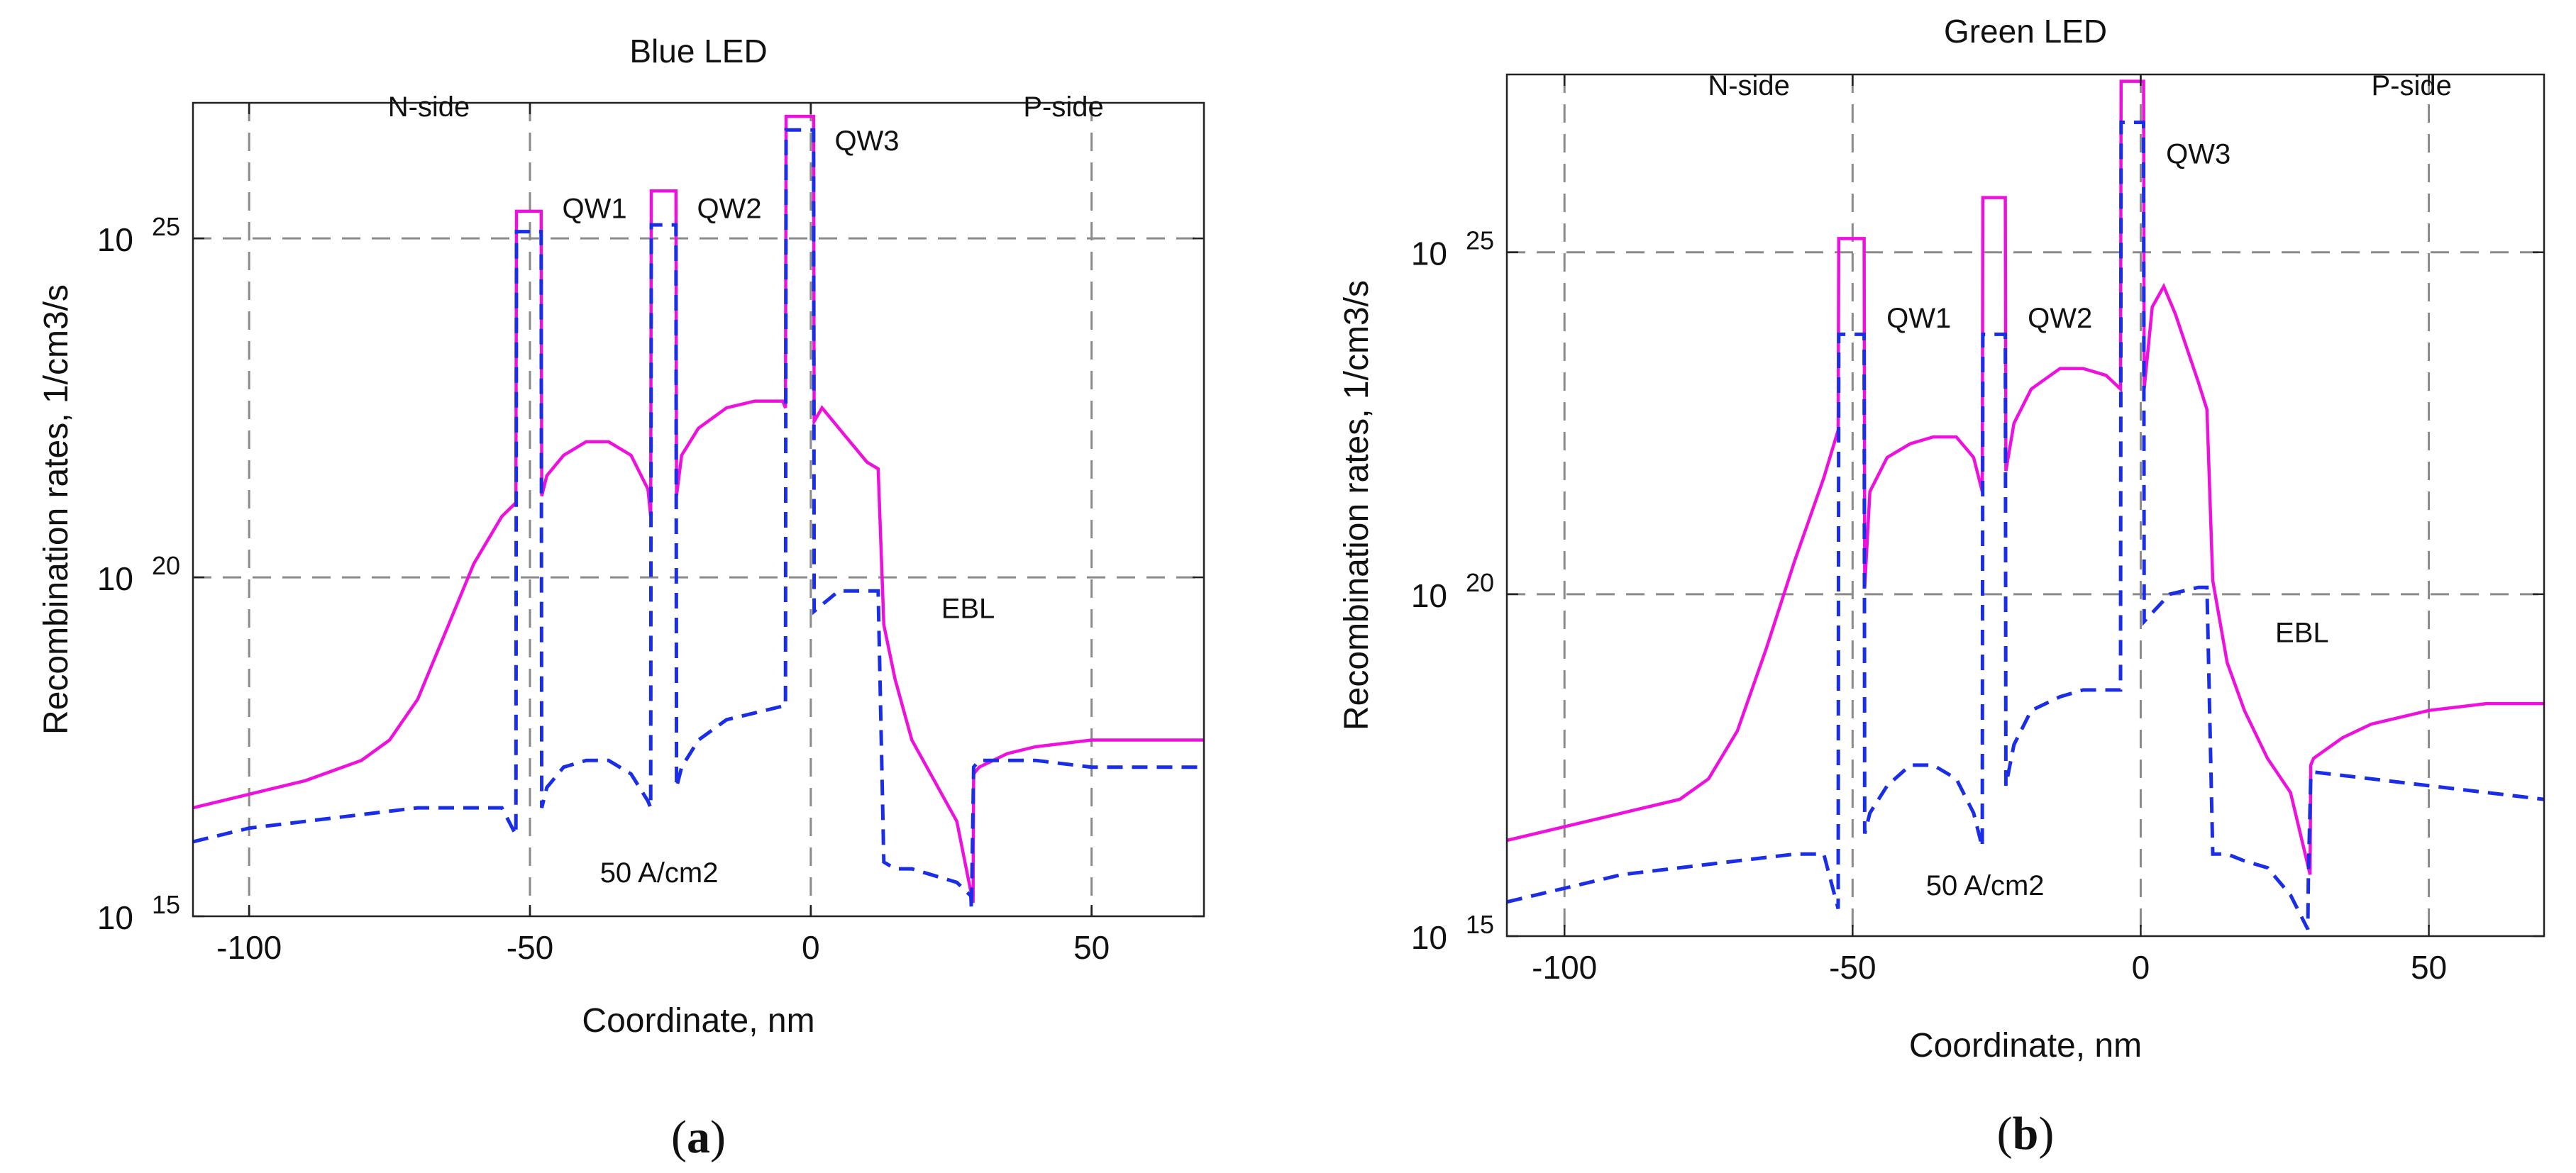  I want to click on panel-caption: (b), so click(2026, 1134).